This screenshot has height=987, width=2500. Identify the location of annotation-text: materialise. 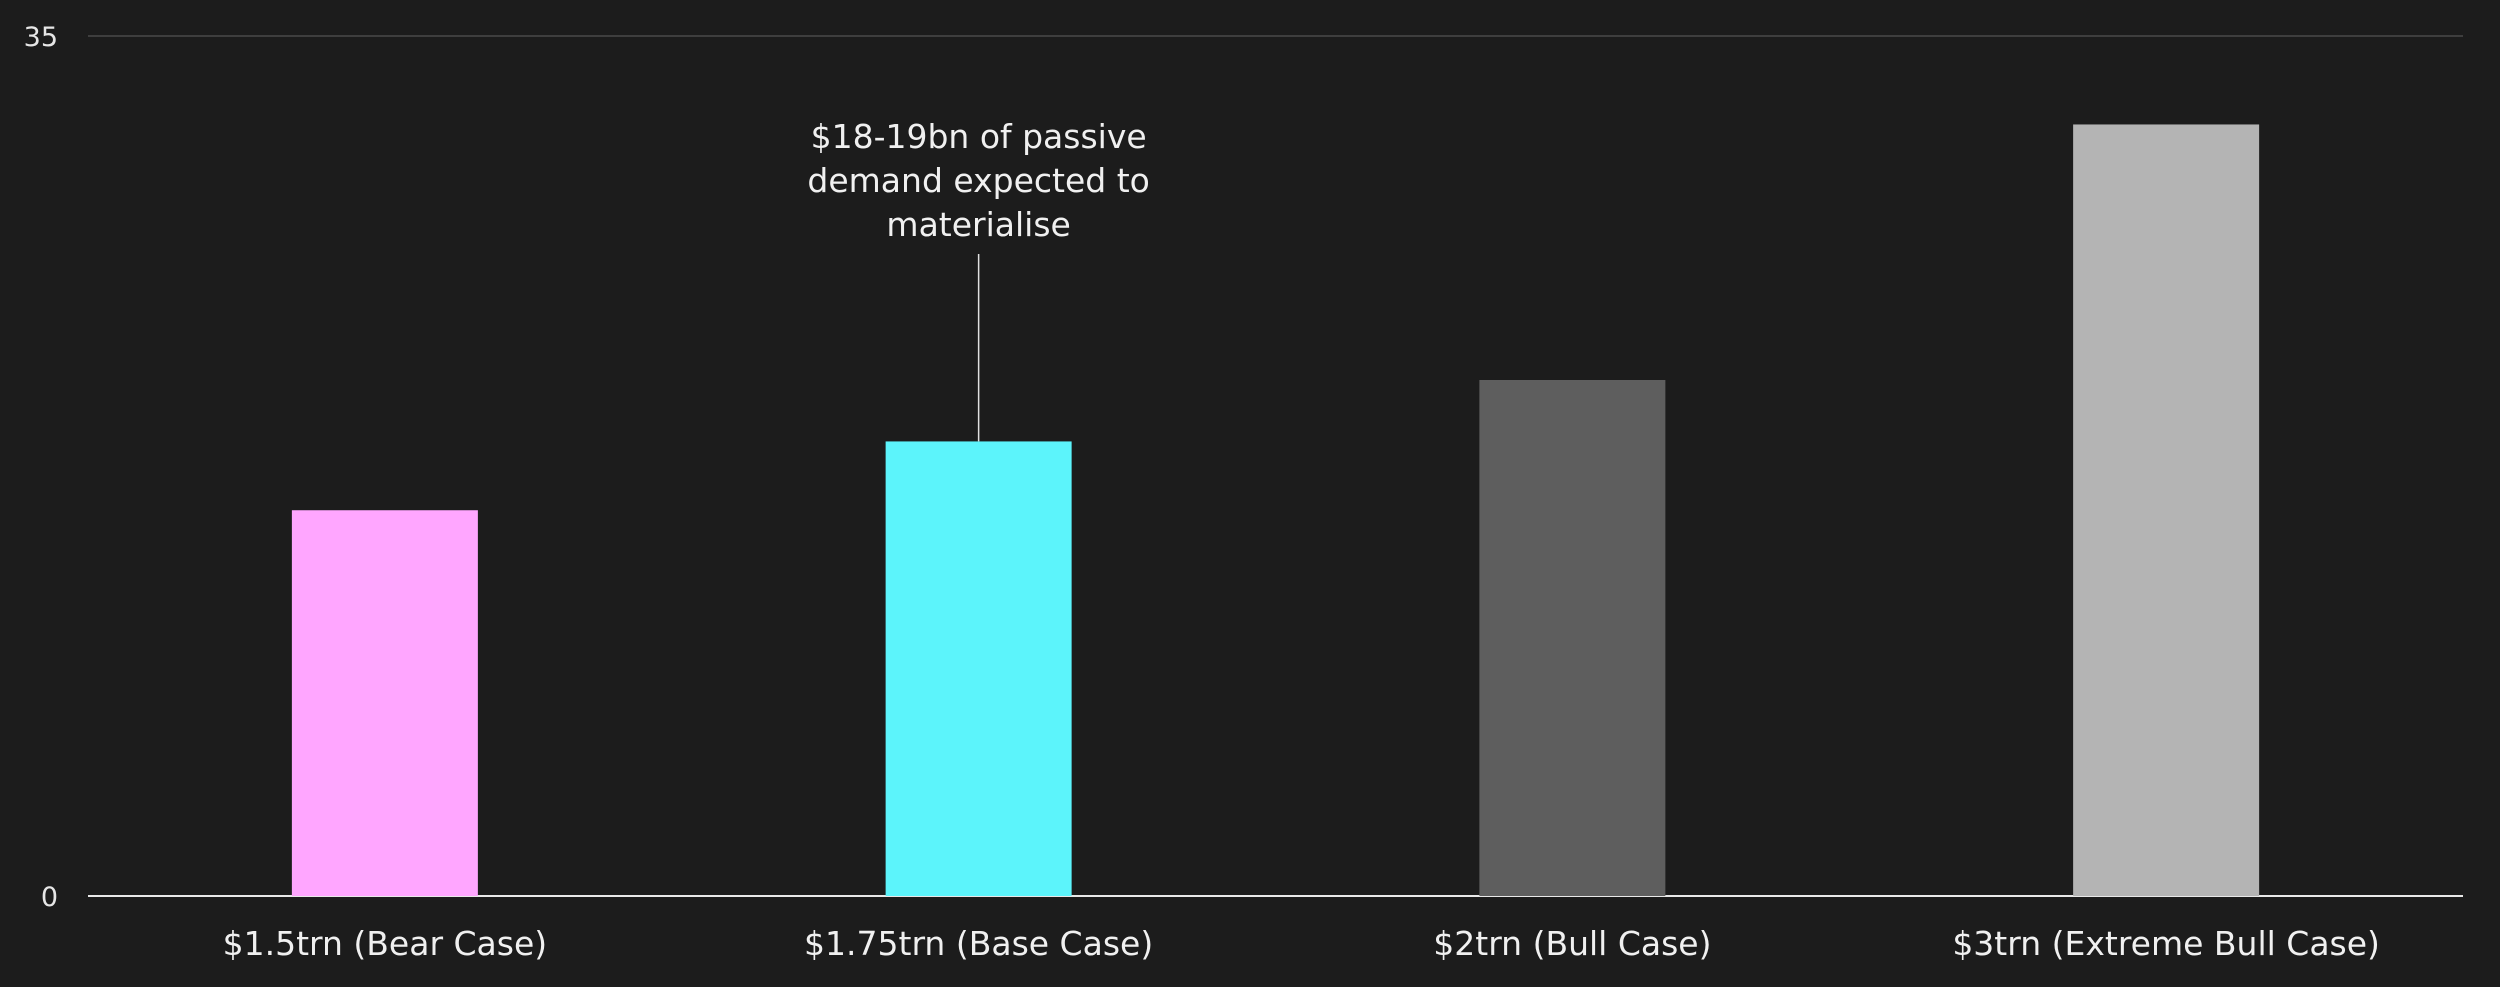
(978, 224).